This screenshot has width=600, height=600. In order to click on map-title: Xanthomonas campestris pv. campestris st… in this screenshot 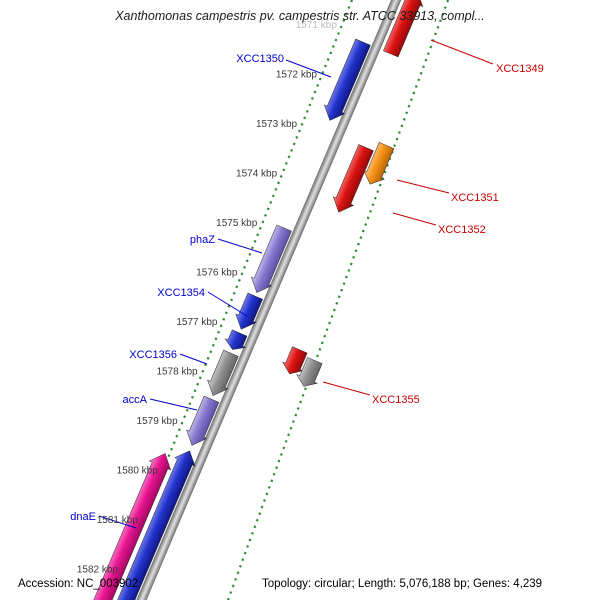, I will do `click(299, 16)`.